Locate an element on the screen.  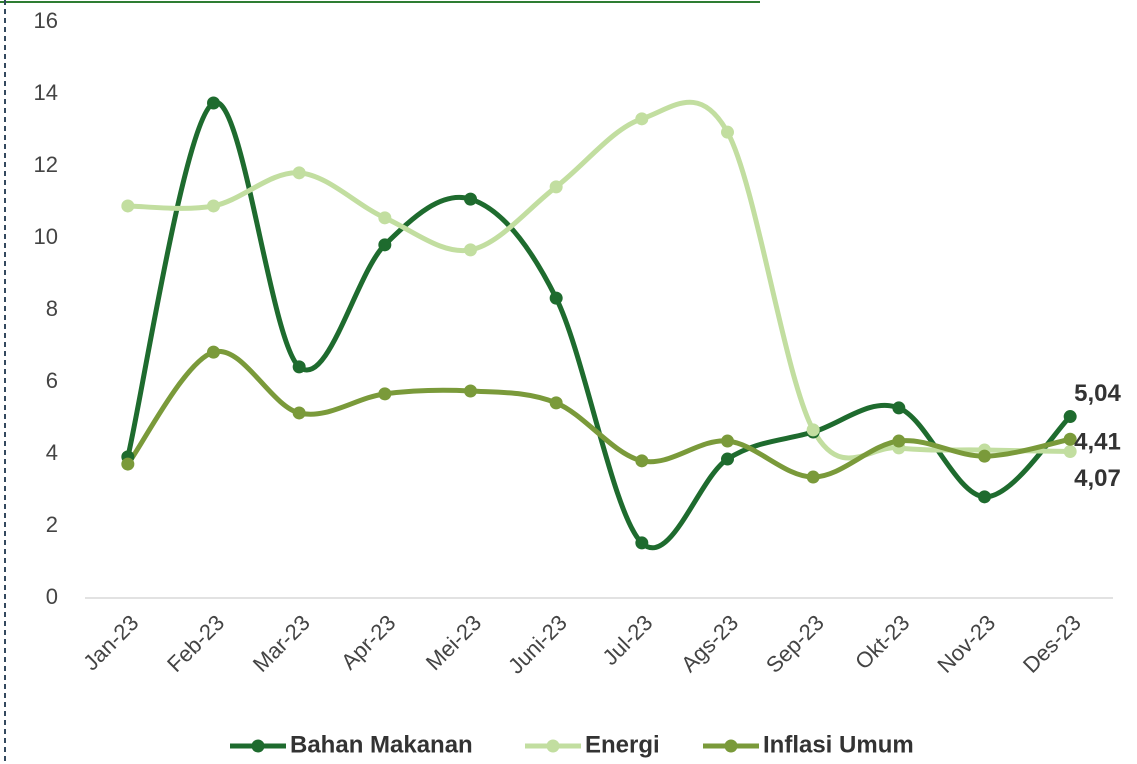
y-tick-label: 16 is located at coordinates (46, 20).